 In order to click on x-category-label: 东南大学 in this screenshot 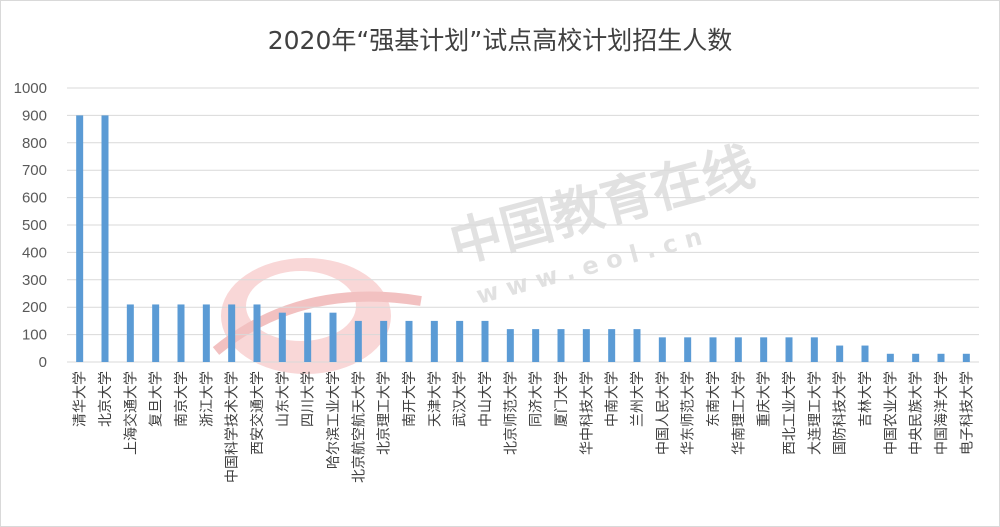, I will do `click(714, 399)`.